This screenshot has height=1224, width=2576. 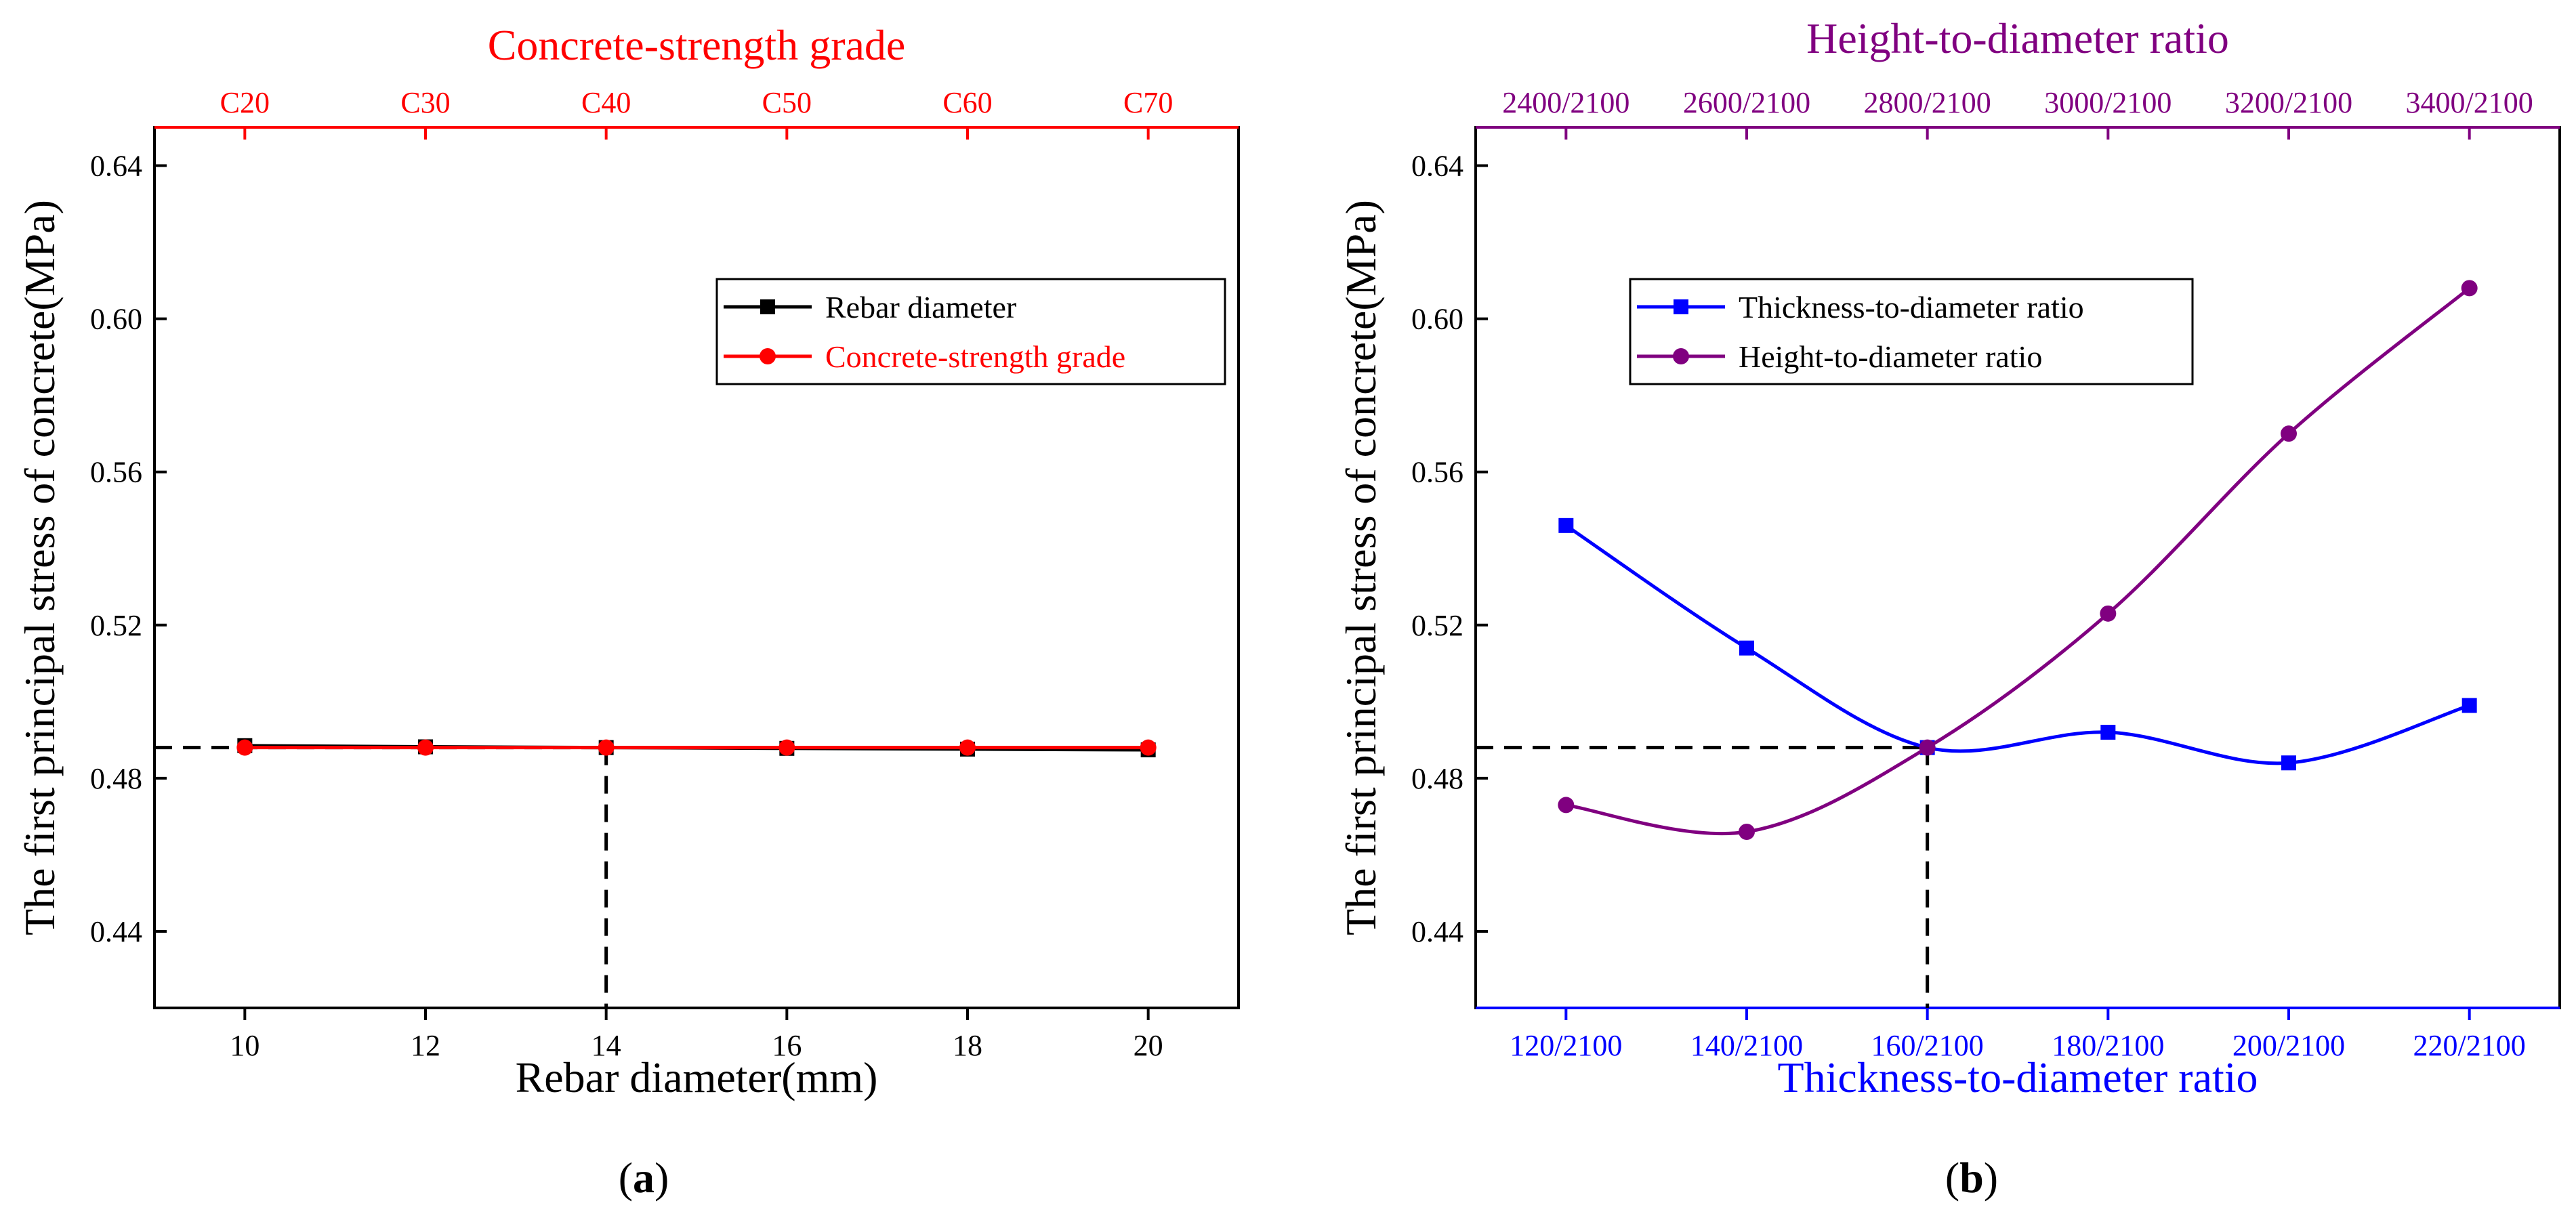 What do you see at coordinates (1746, 102) in the screenshot?
I see `top-tick-label: 2600/2100` at bounding box center [1746, 102].